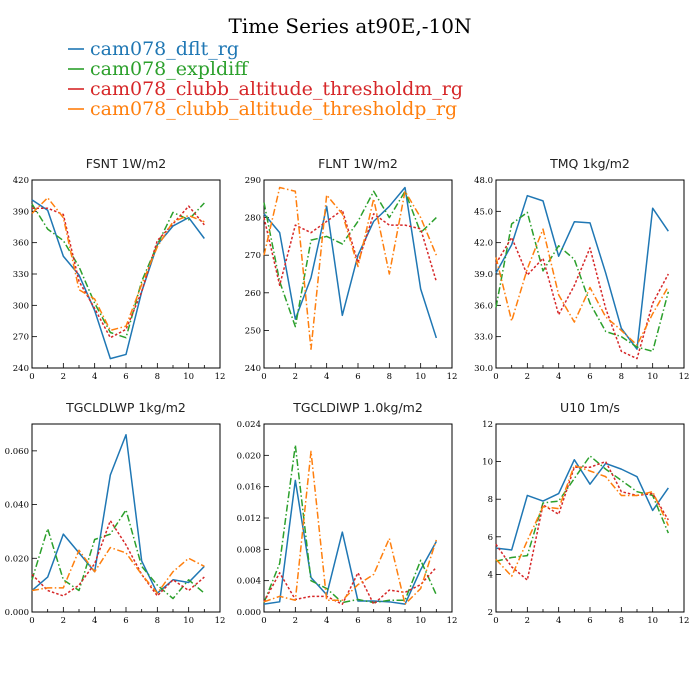  I want to click on y-tick-label: 240, so click(253, 369).